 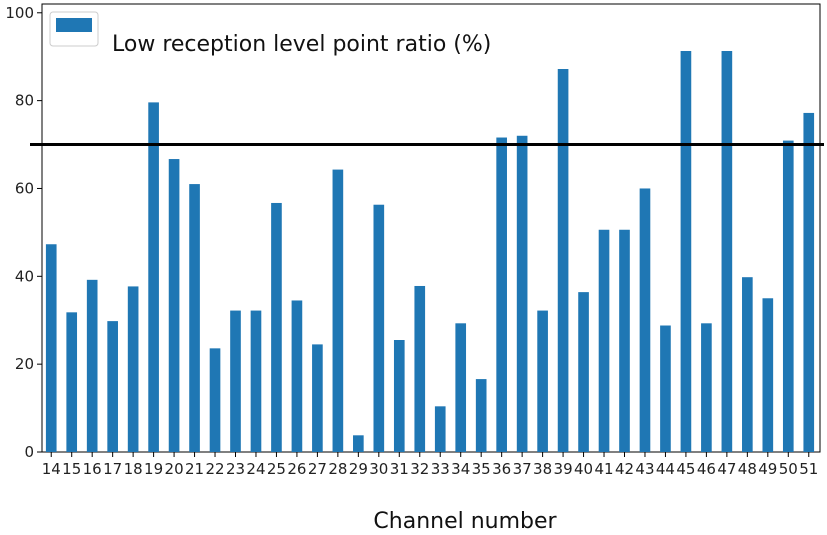 I want to click on x-tick-label: 28, so click(x=337, y=469).